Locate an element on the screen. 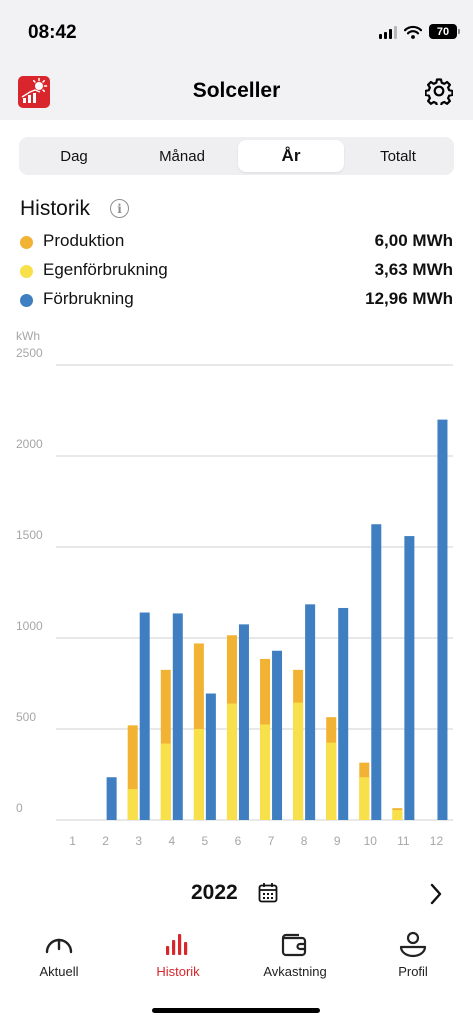  y-tick-label: 2000 is located at coordinates (29, 444).